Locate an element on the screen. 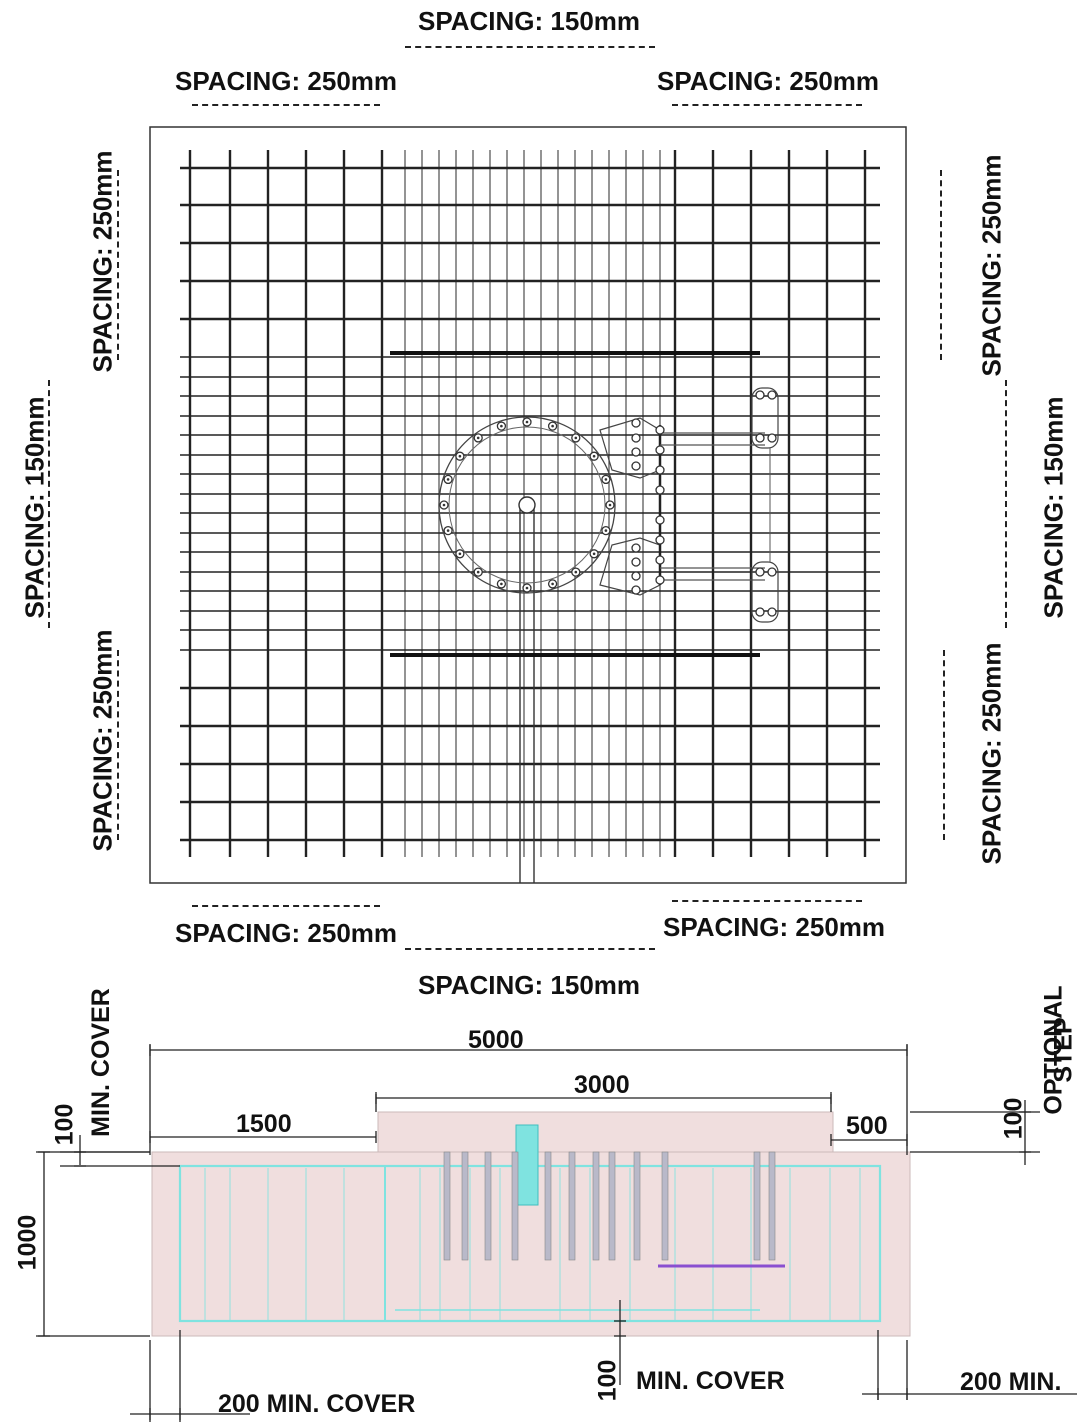 This screenshot has width=1077, height=1422. spacing-label-top-center: SPACING: 150mm is located at coordinates (529, 21).